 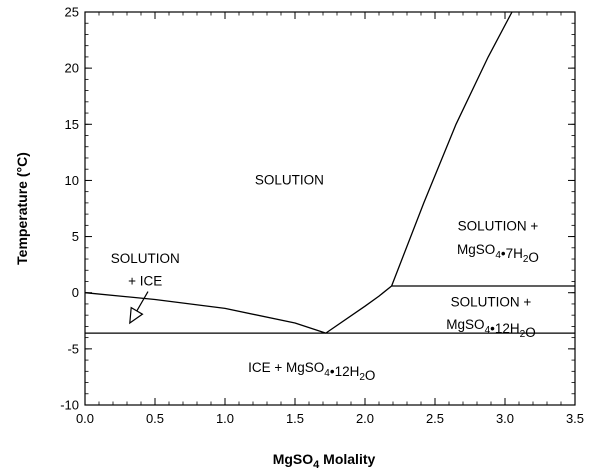 What do you see at coordinates (69, 405) in the screenshot?
I see `y-tick-label: -10` at bounding box center [69, 405].